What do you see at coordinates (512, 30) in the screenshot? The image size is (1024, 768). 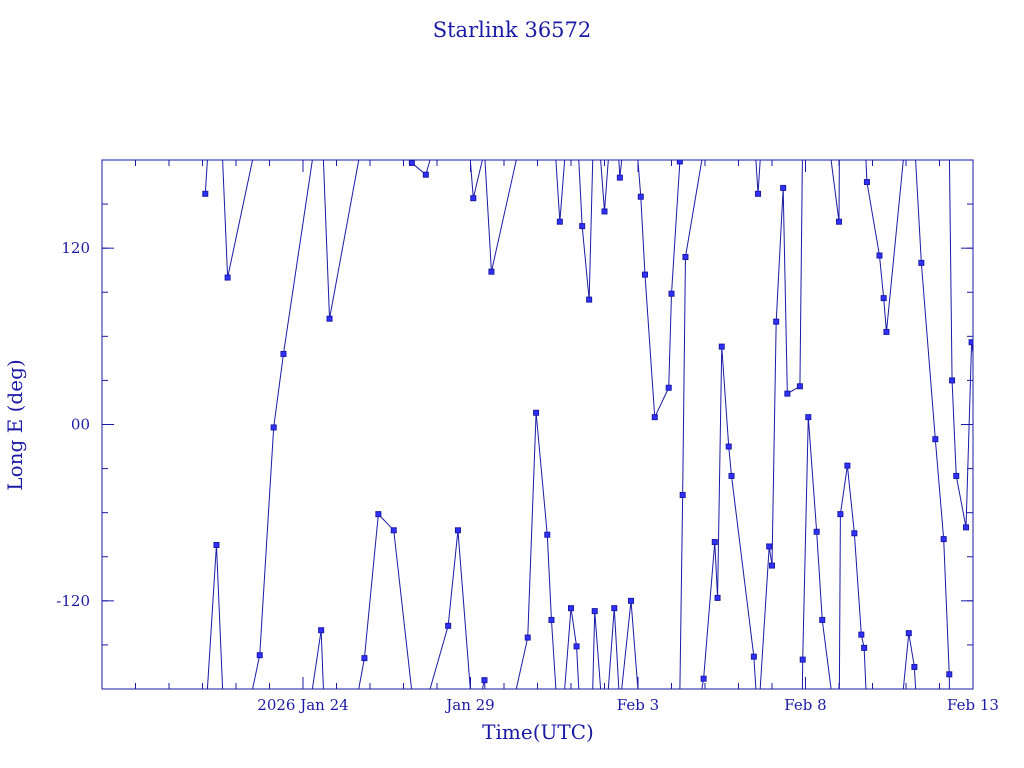 I see `chart-title: Starlink 36572` at bounding box center [512, 30].